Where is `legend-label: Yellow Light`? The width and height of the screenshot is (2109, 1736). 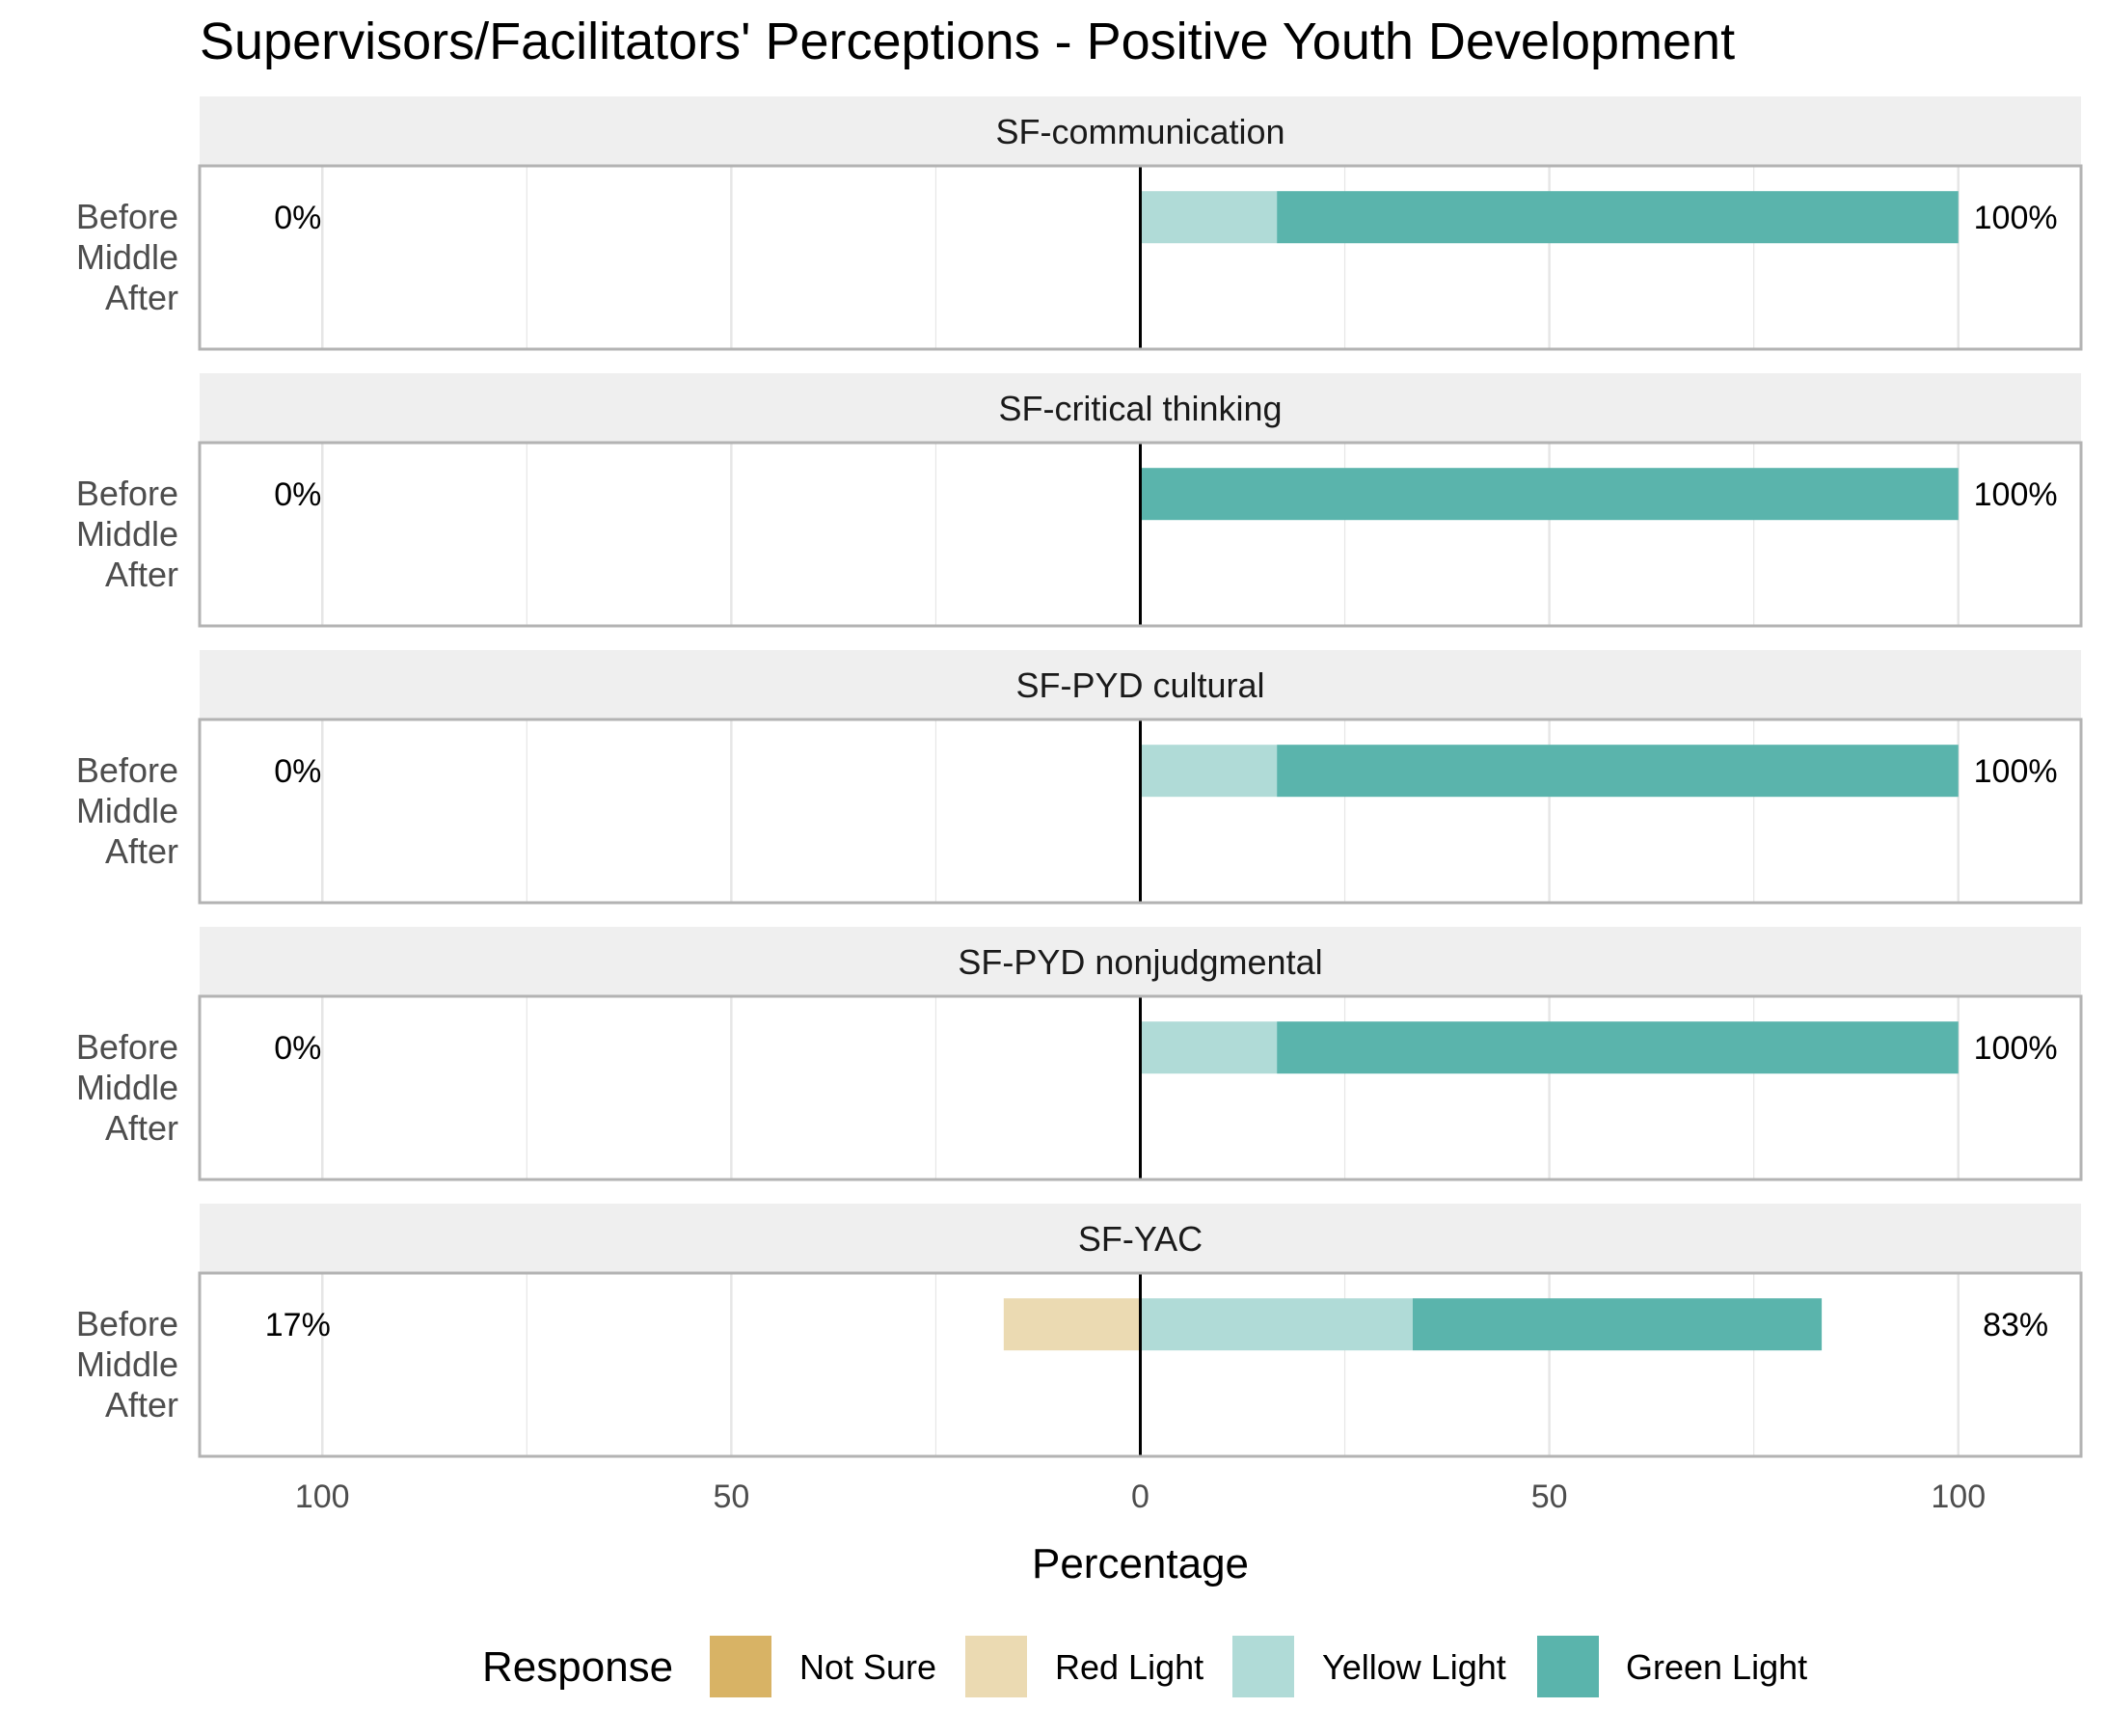 legend-label: Yellow Light is located at coordinates (1414, 1667).